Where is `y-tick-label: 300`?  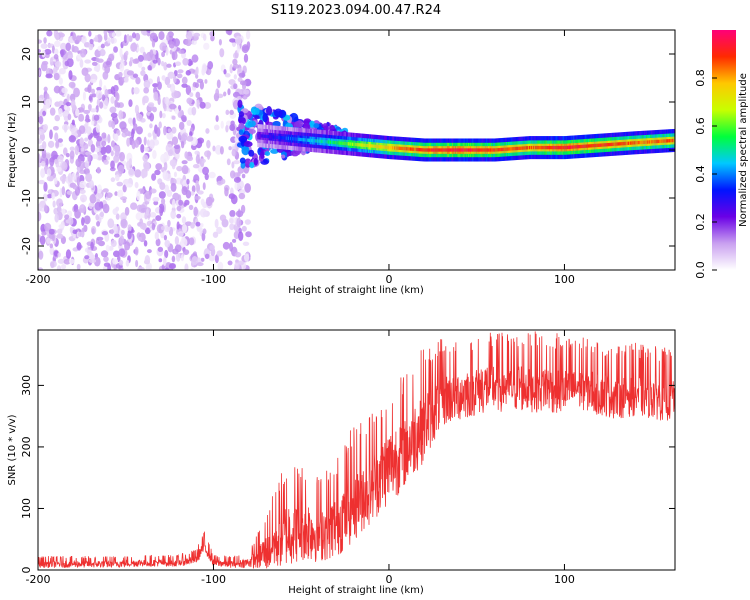 y-tick-label: 300 is located at coordinates (26, 385).